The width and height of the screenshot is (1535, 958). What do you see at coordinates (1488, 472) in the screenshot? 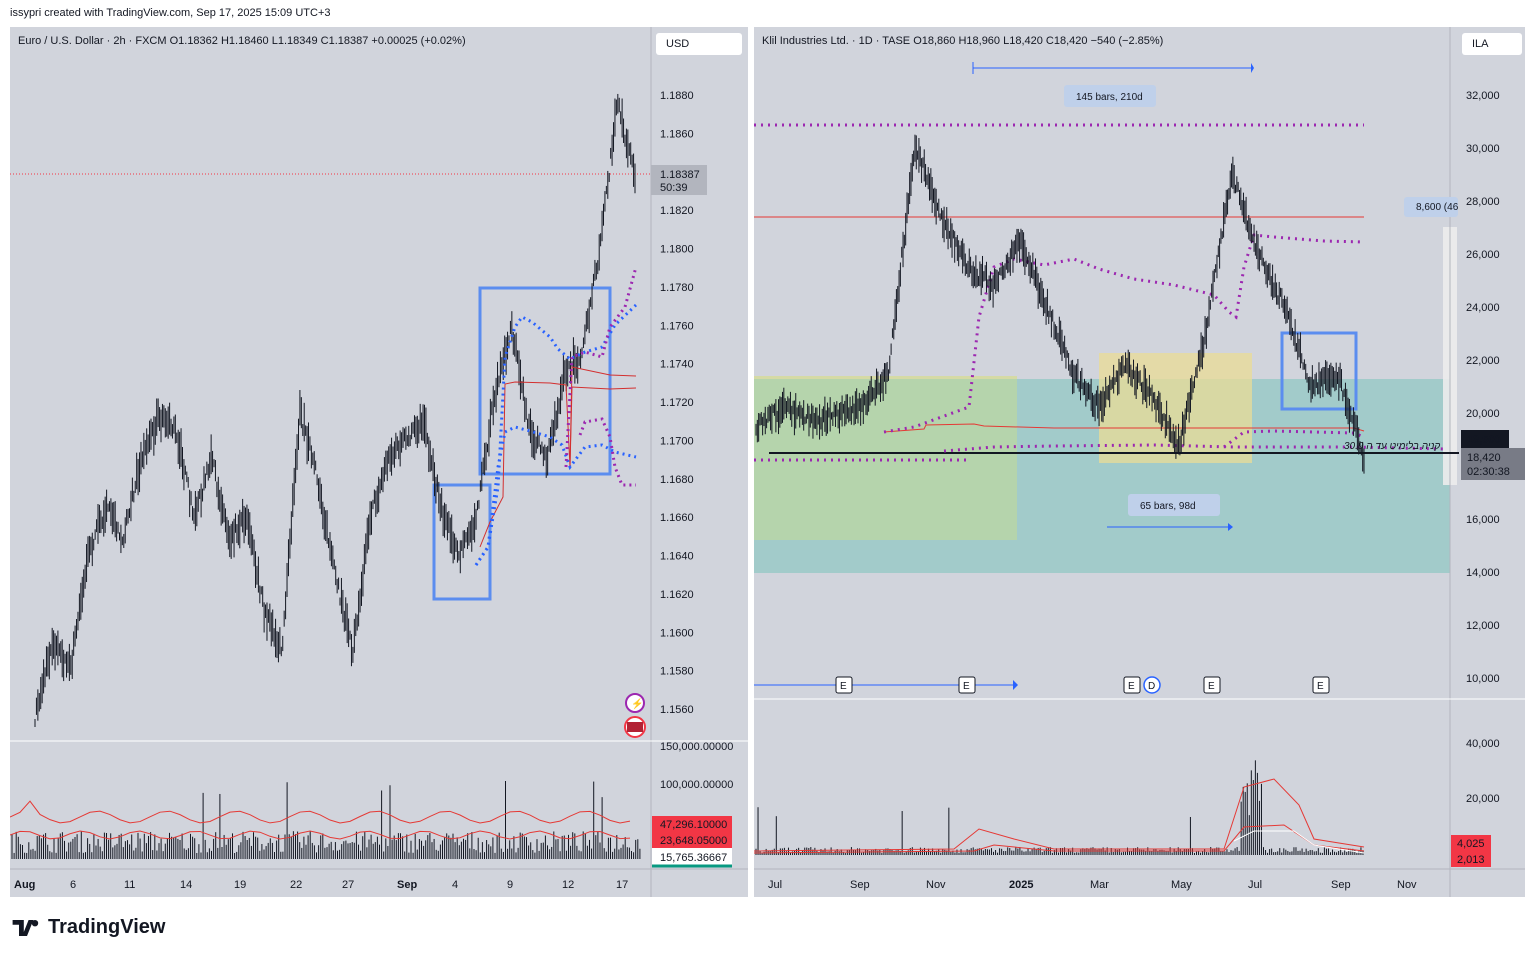
I see `countdown-text: 02:30:38` at bounding box center [1488, 472].